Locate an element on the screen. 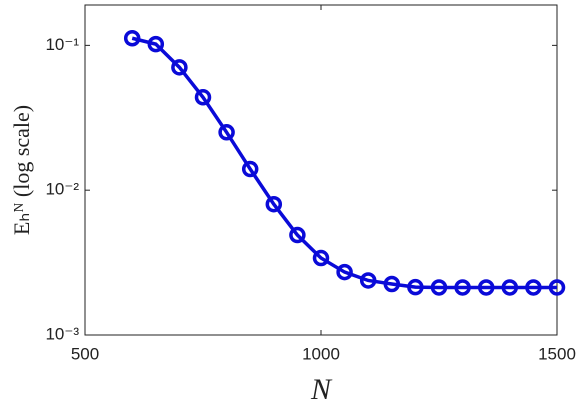  y-tick-label: 10⁻³ is located at coordinates (62, 333).